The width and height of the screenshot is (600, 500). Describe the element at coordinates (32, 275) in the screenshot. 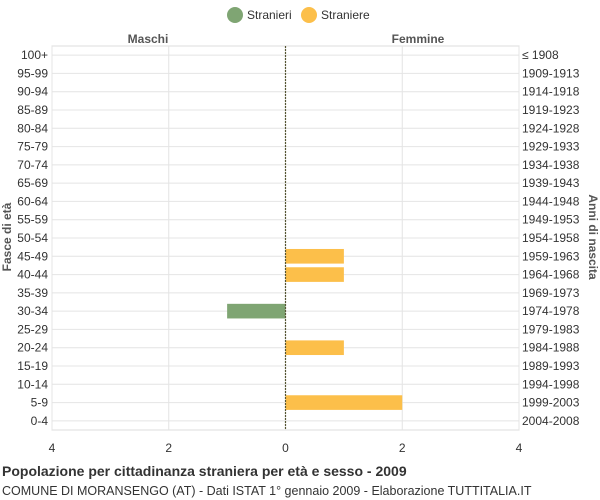

I see `age-group-label: 40-44` at that location.